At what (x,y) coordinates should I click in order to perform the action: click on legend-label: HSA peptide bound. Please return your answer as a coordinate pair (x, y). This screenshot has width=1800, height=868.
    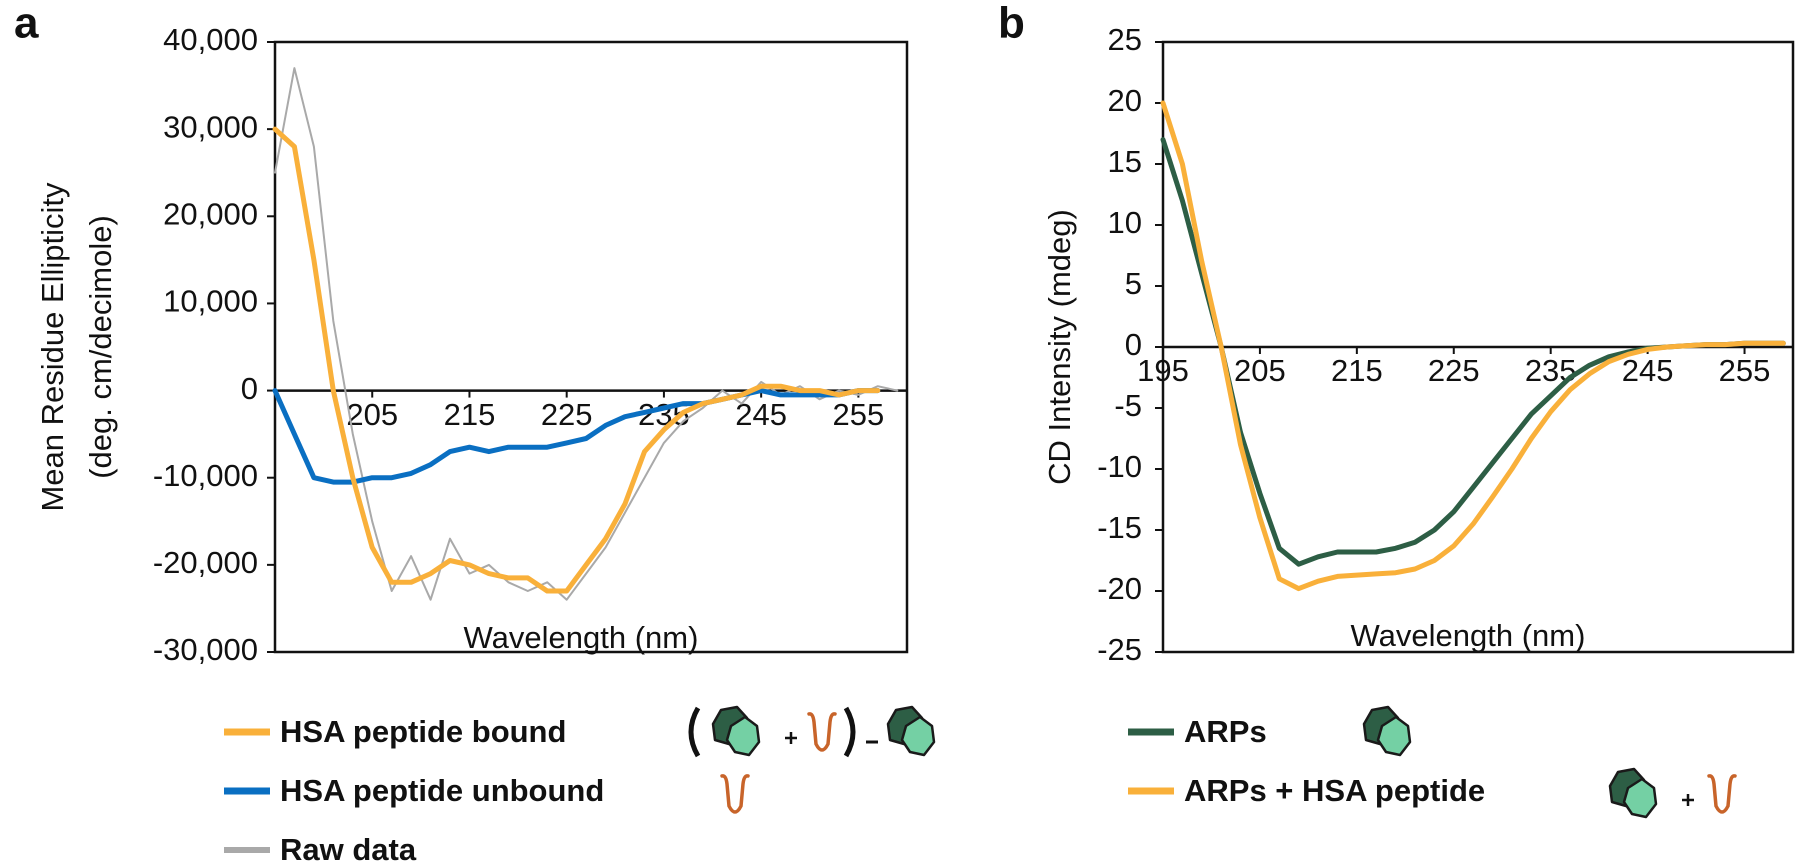
    Looking at the image, I should click on (423, 731).